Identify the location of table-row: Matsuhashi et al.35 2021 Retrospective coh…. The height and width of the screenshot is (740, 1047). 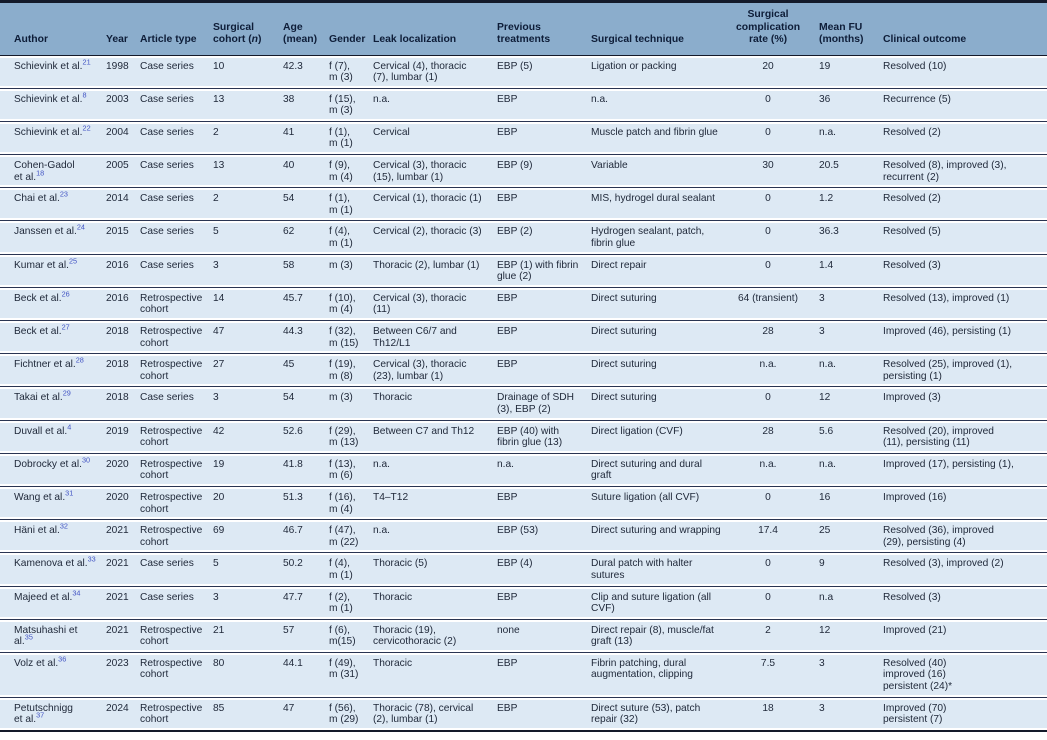
(523, 636).